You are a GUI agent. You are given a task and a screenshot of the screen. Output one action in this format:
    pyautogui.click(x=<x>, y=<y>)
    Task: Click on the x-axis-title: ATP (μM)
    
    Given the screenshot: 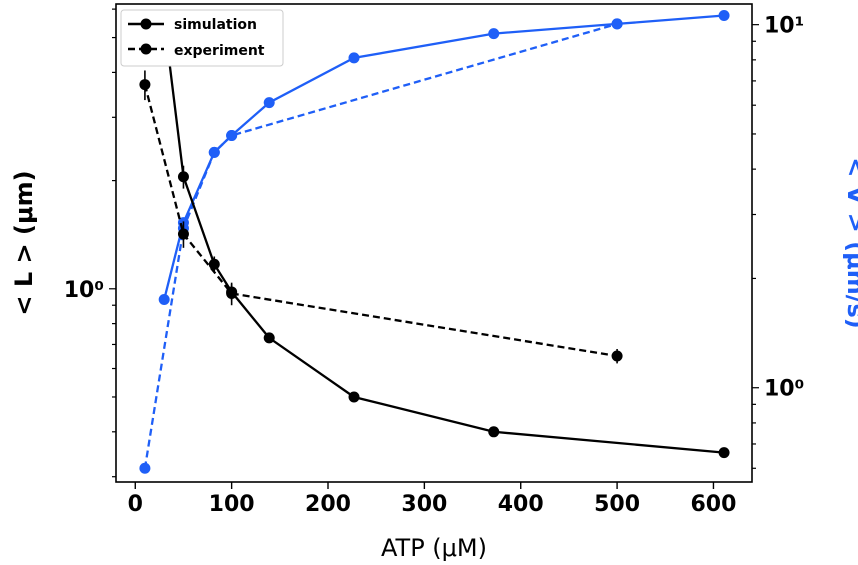 What is the action you would take?
    pyautogui.click(x=434, y=548)
    